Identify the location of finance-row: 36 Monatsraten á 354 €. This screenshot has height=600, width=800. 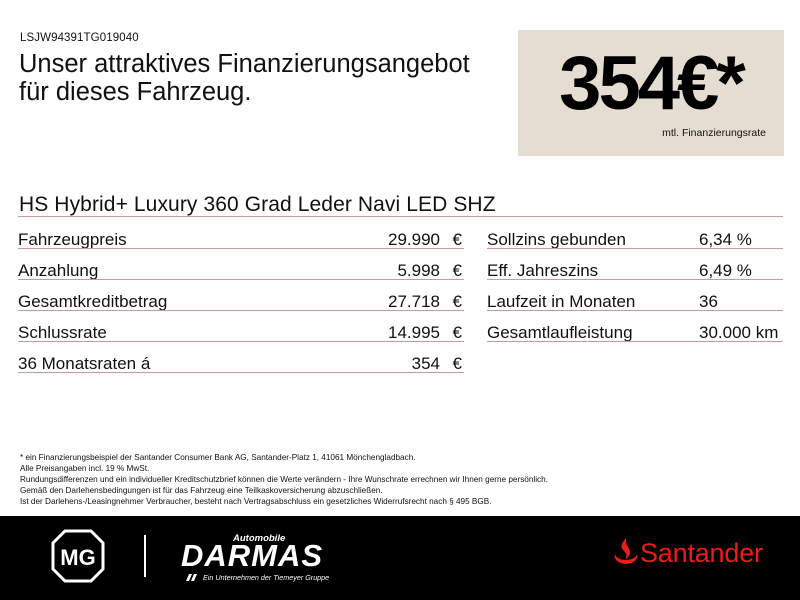
(241, 357).